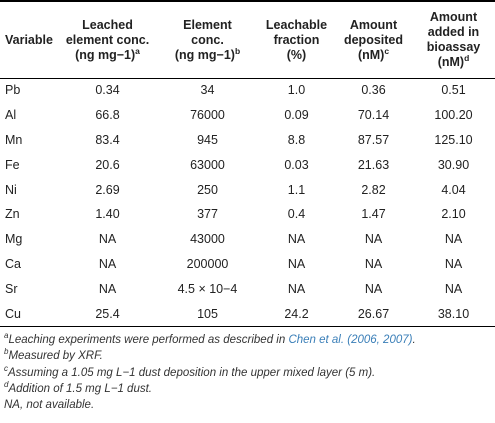 This screenshot has width=495, height=423. I want to click on cell-amount-added: 4.04, so click(453, 189).